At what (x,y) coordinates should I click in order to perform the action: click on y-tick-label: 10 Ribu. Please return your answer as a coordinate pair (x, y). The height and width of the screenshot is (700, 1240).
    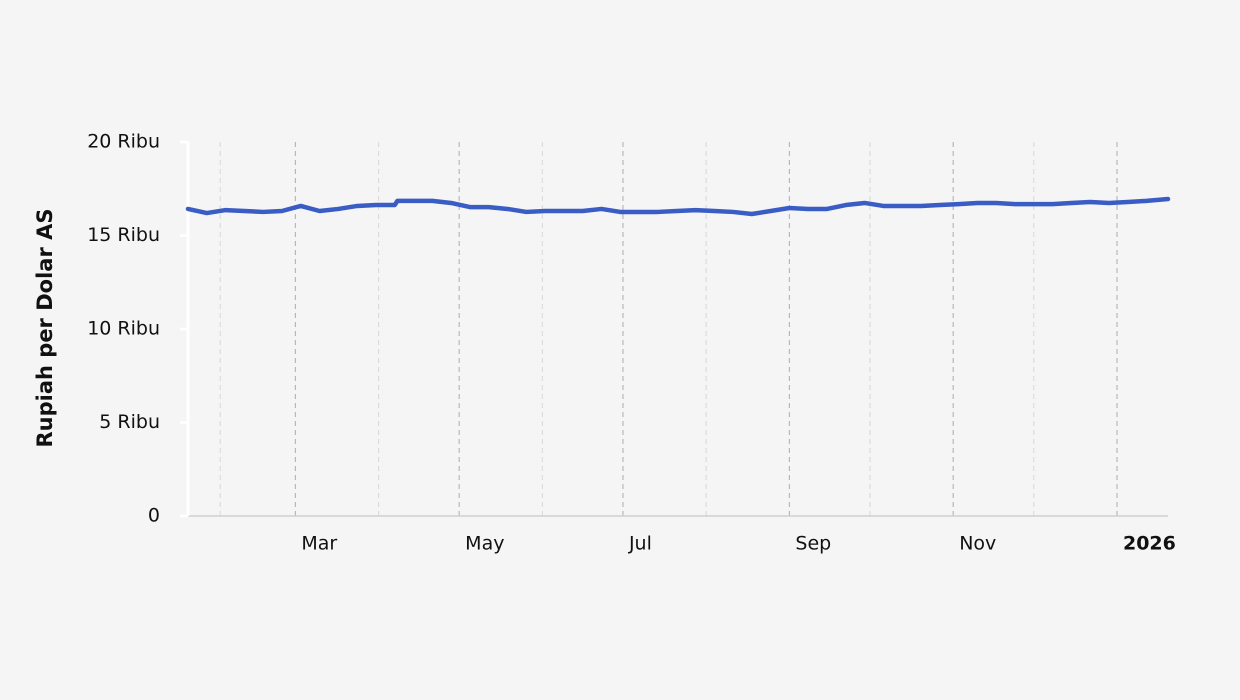
    Looking at the image, I should click on (123, 329).